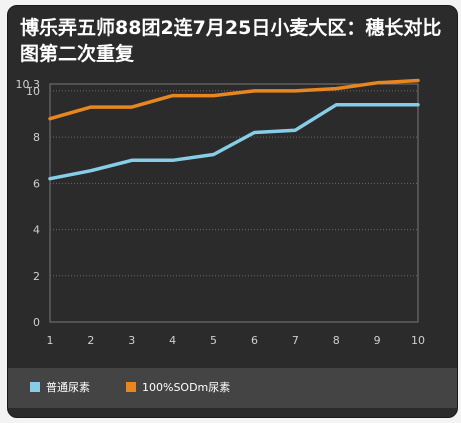 This screenshot has height=423, width=461. What do you see at coordinates (28, 84) in the screenshot?
I see `y-tick-label: 10.3` at bounding box center [28, 84].